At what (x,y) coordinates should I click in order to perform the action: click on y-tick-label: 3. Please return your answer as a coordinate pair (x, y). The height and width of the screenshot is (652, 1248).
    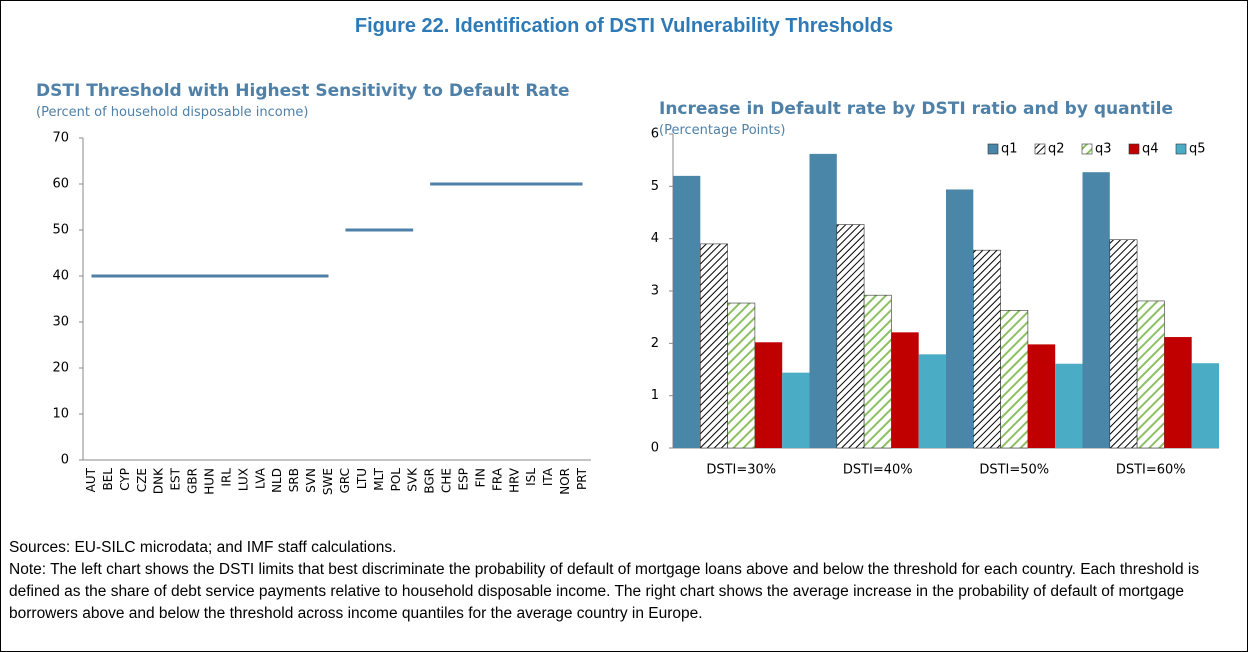
    Looking at the image, I should click on (655, 291).